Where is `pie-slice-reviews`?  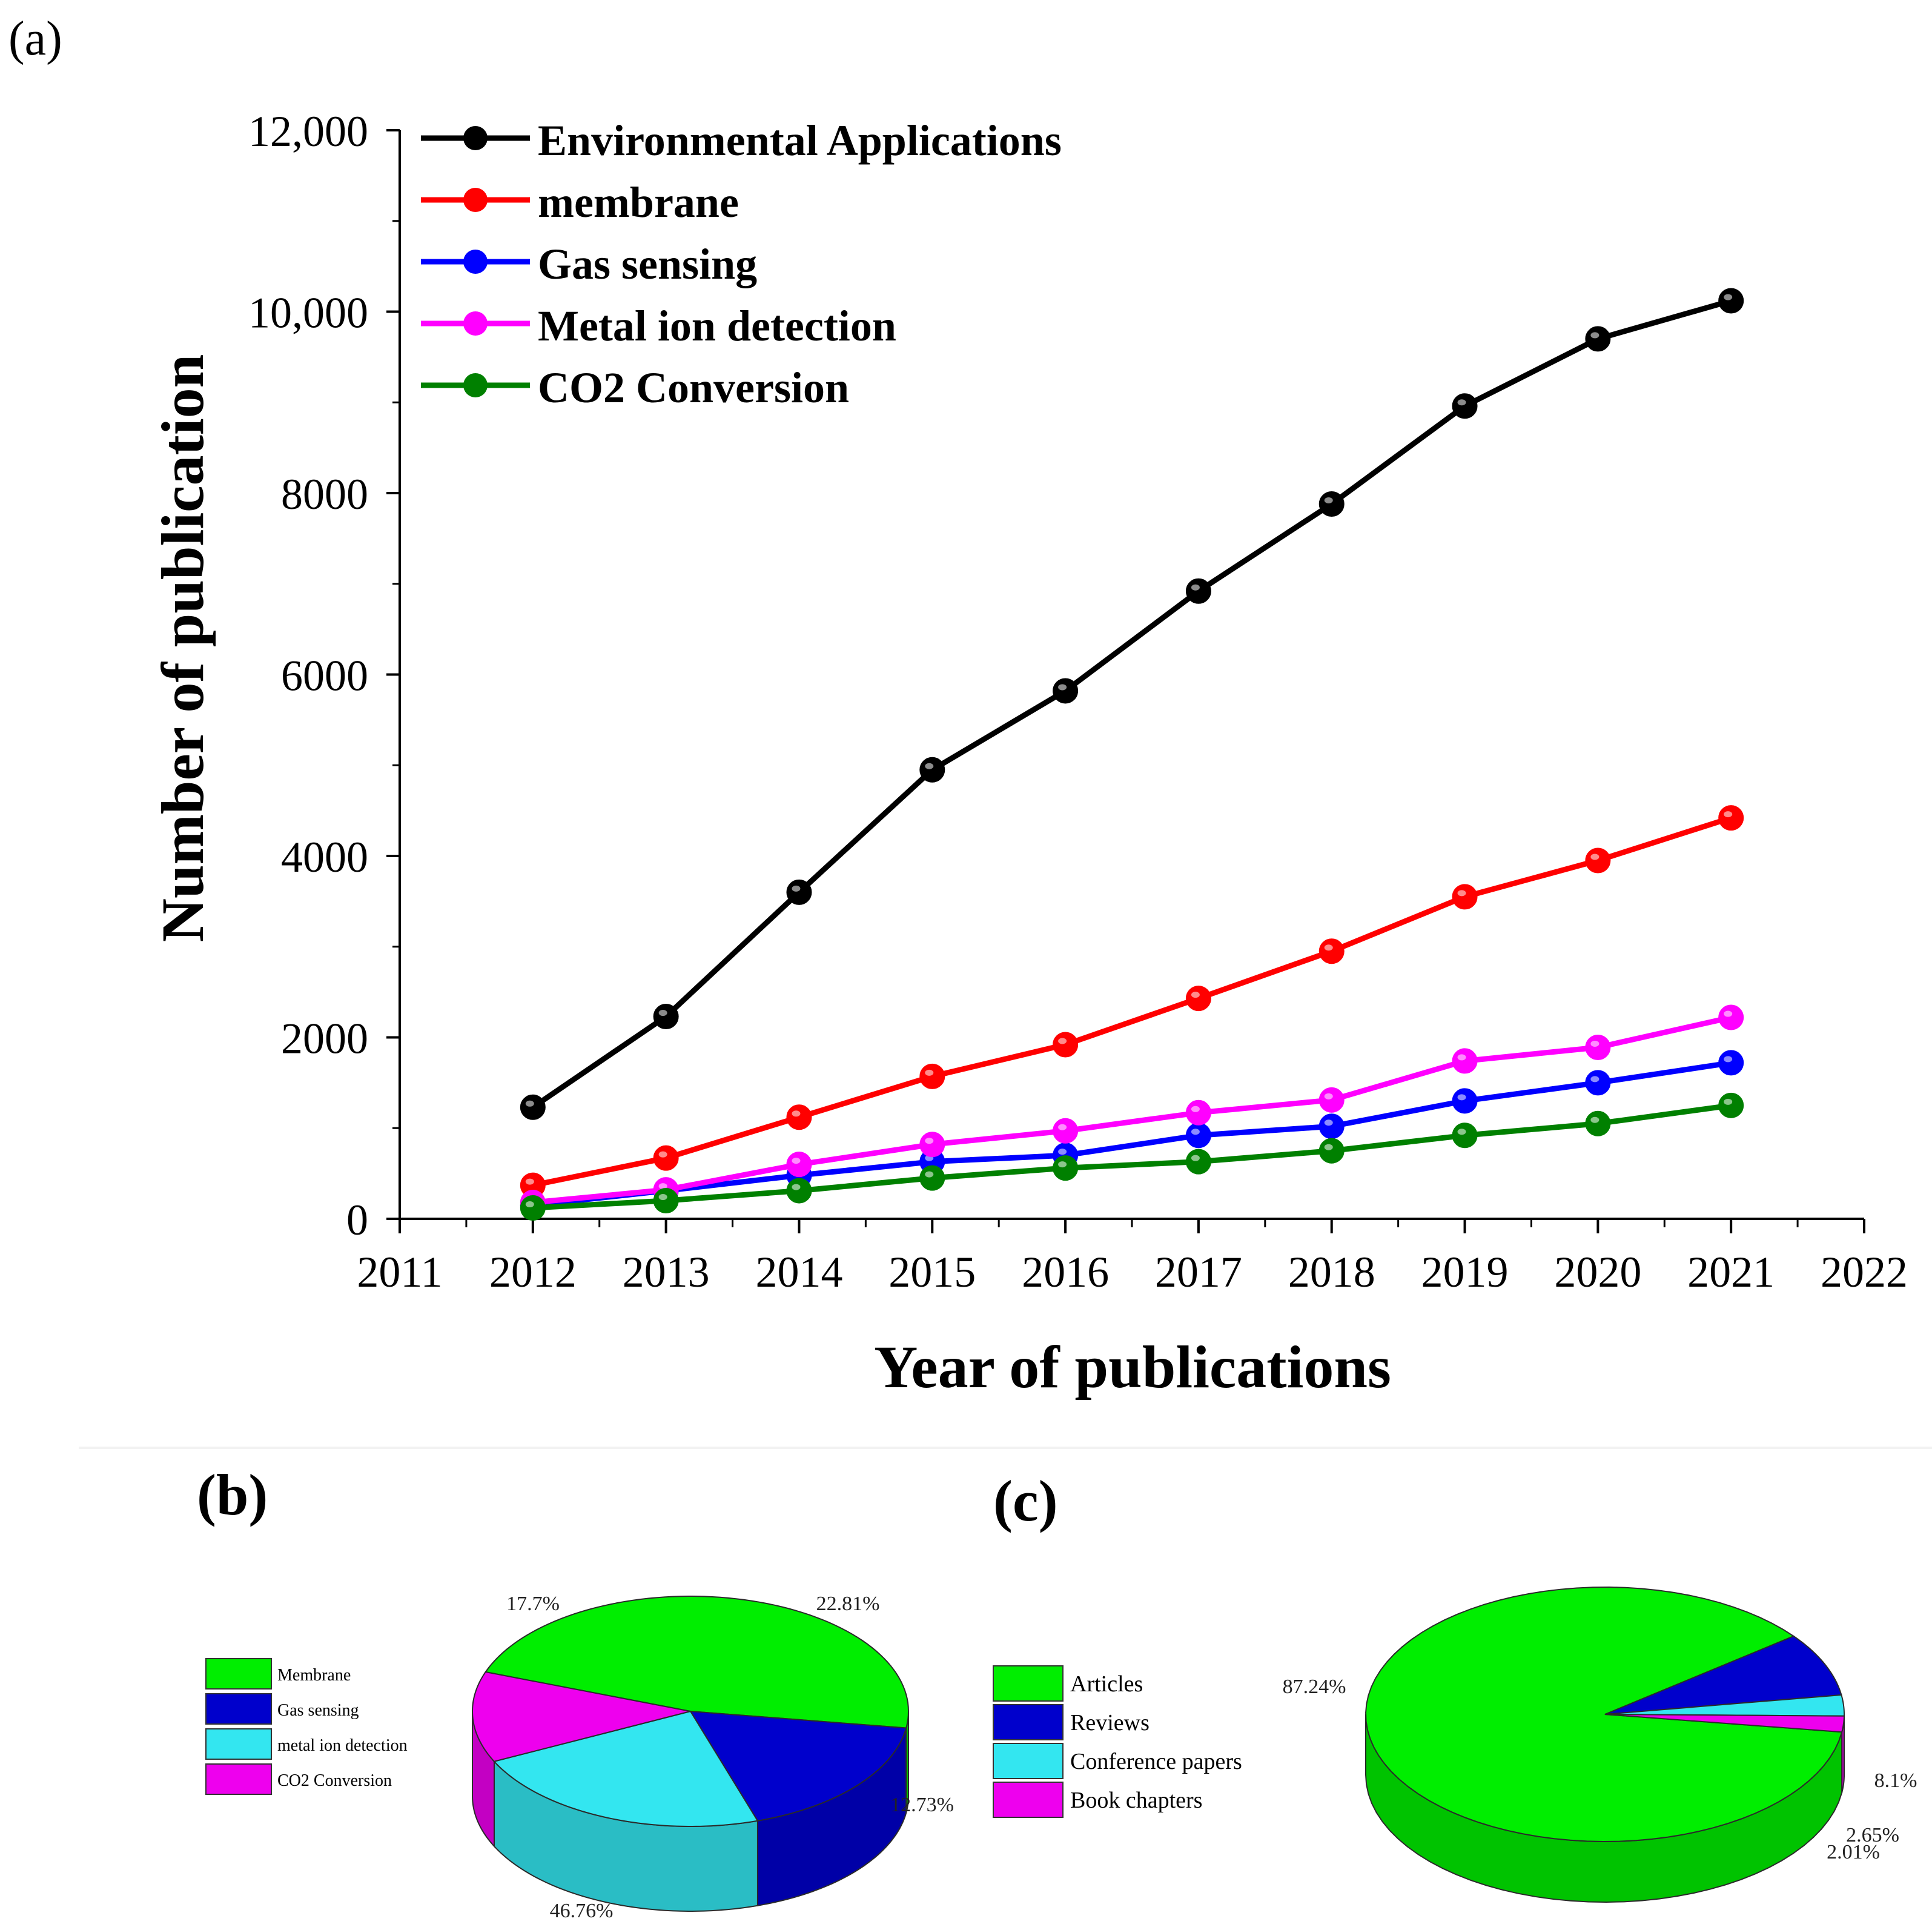
pie-slice-reviews is located at coordinates (1723, 1675).